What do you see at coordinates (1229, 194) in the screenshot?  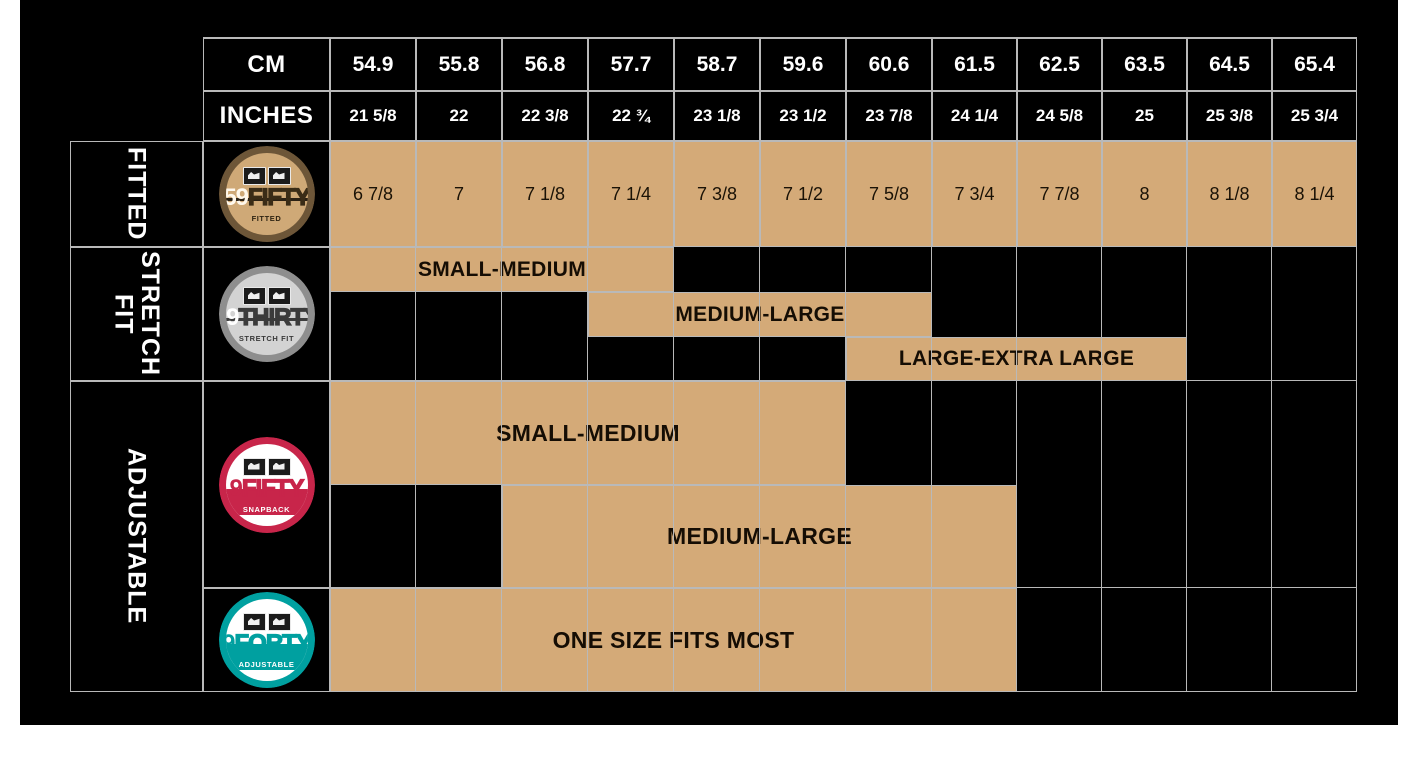 I see `fitted-size-cell: 8 1/8` at bounding box center [1229, 194].